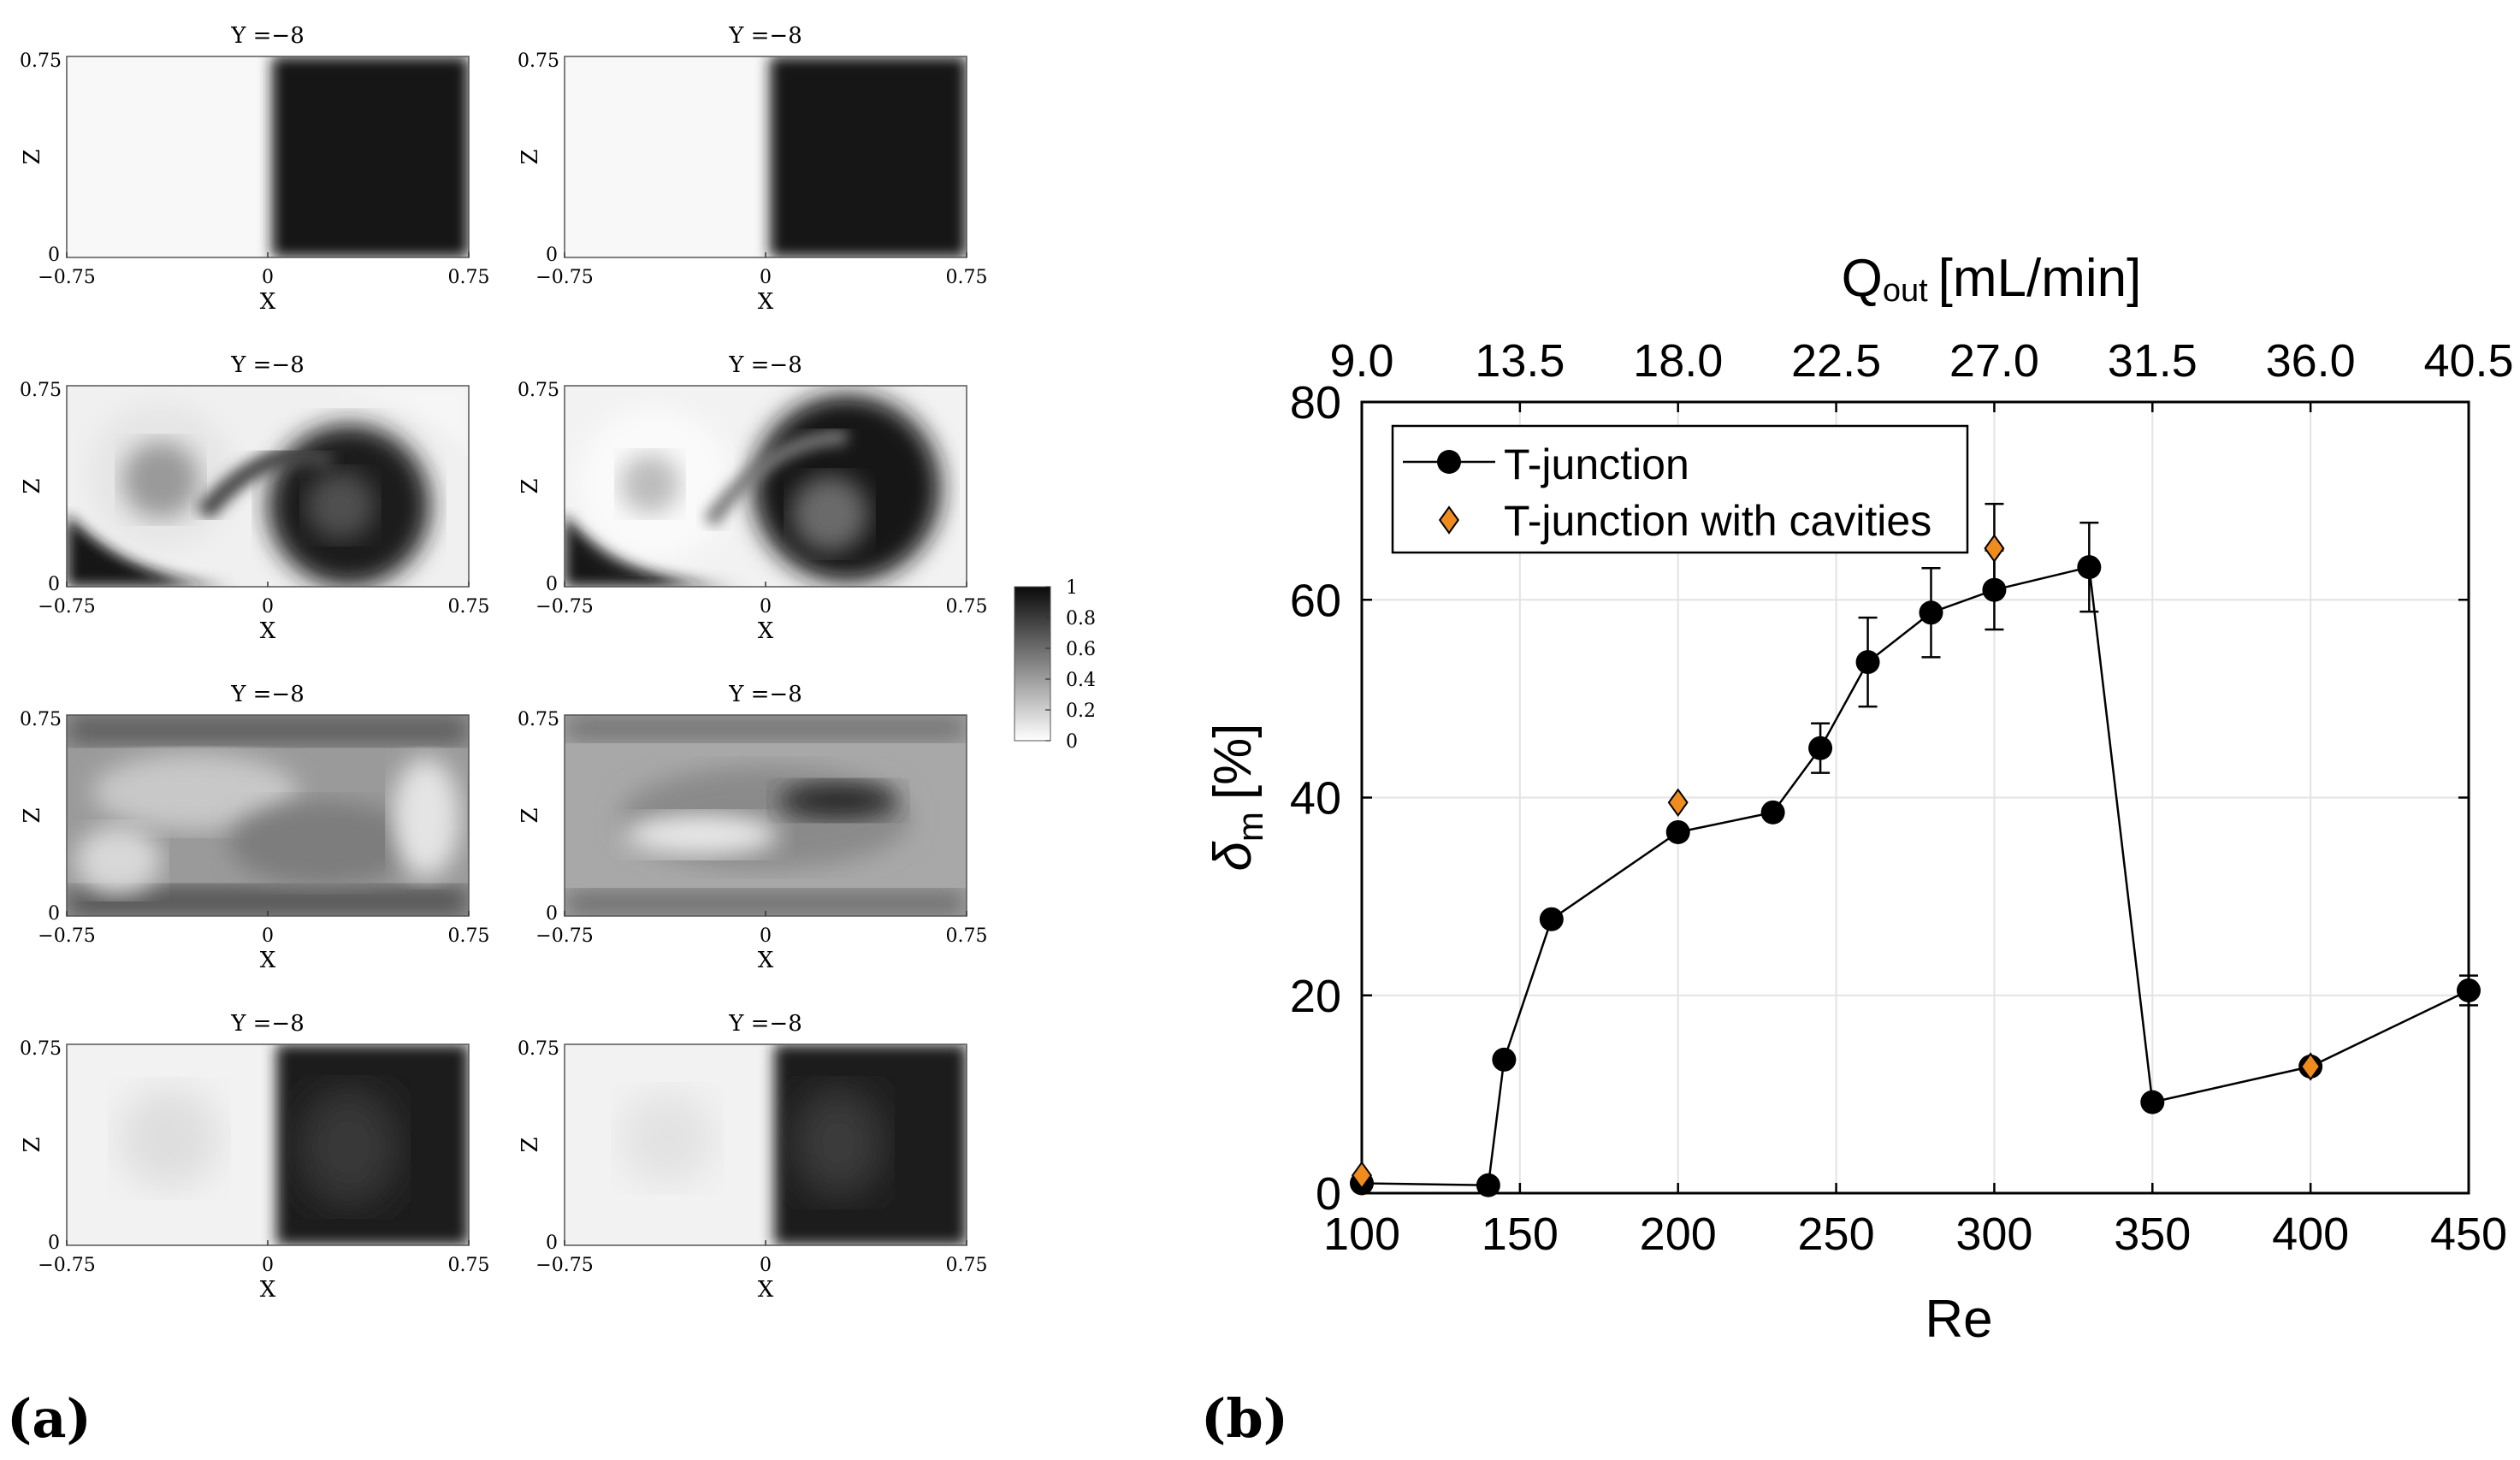  Describe the element at coordinates (1234, 857) in the screenshot. I see `y-axis-delta: δ` at that location.